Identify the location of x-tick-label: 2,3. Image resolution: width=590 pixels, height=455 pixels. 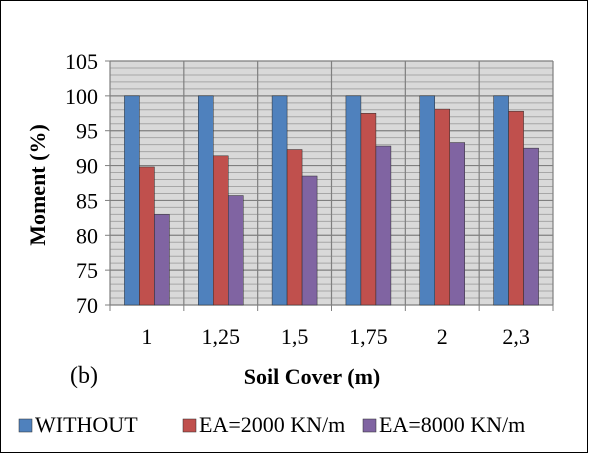
(516, 336).